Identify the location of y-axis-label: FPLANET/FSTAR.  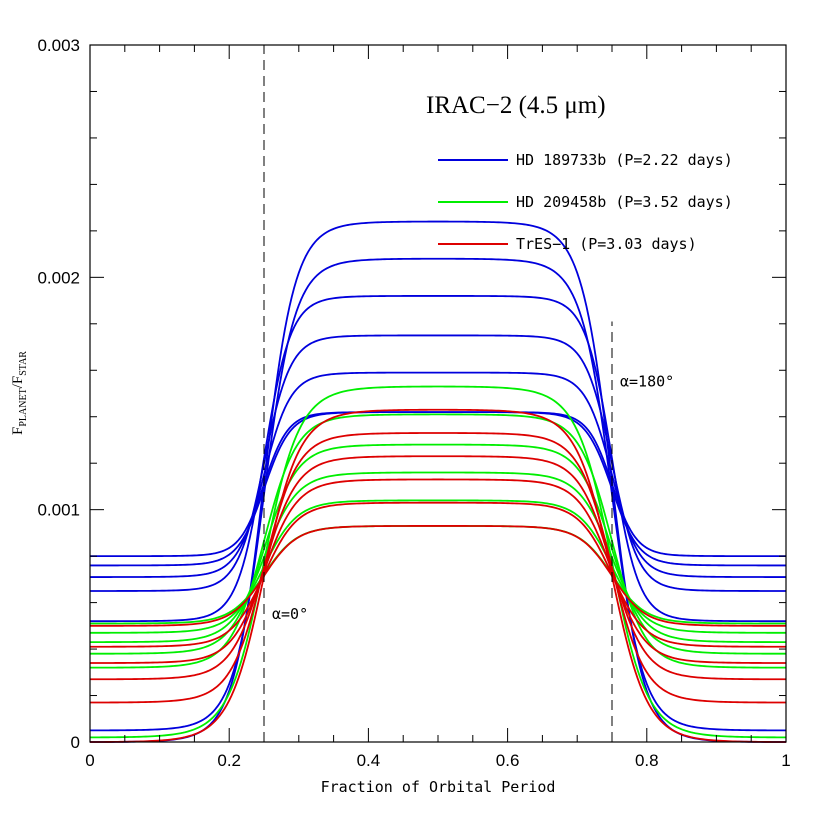
(19, 393).